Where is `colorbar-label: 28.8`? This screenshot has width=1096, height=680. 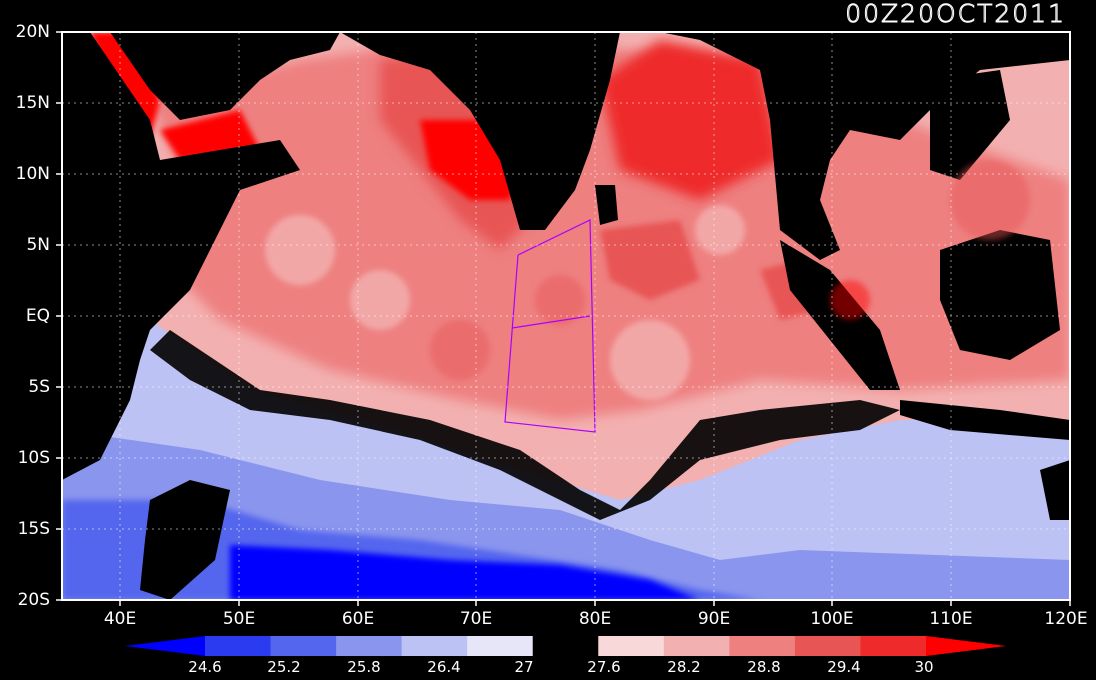 colorbar-label: 28.8 is located at coordinates (764, 667).